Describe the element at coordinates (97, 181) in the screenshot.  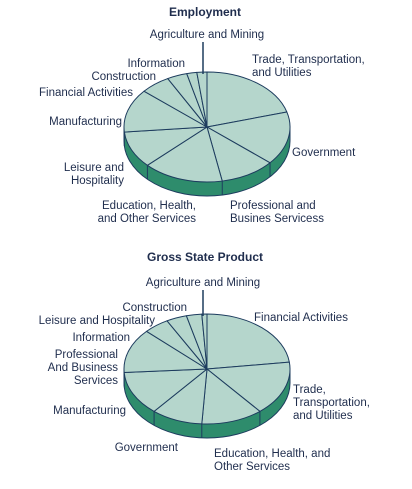
I see `label-line: Hospitality` at that location.